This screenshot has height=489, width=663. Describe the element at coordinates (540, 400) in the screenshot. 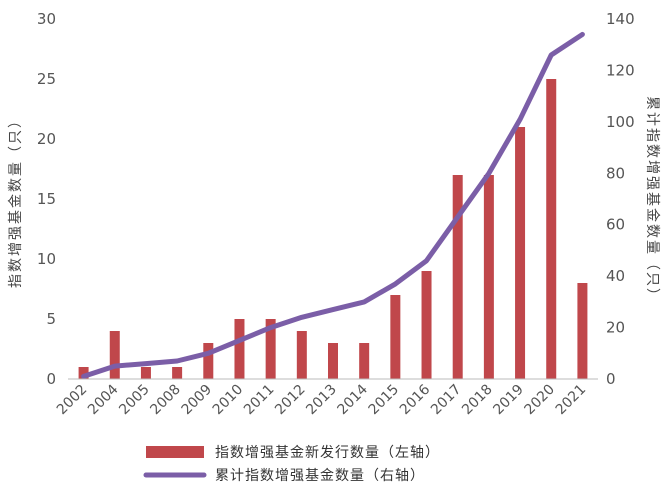

I see `x-tick-2020: 2020` at that location.